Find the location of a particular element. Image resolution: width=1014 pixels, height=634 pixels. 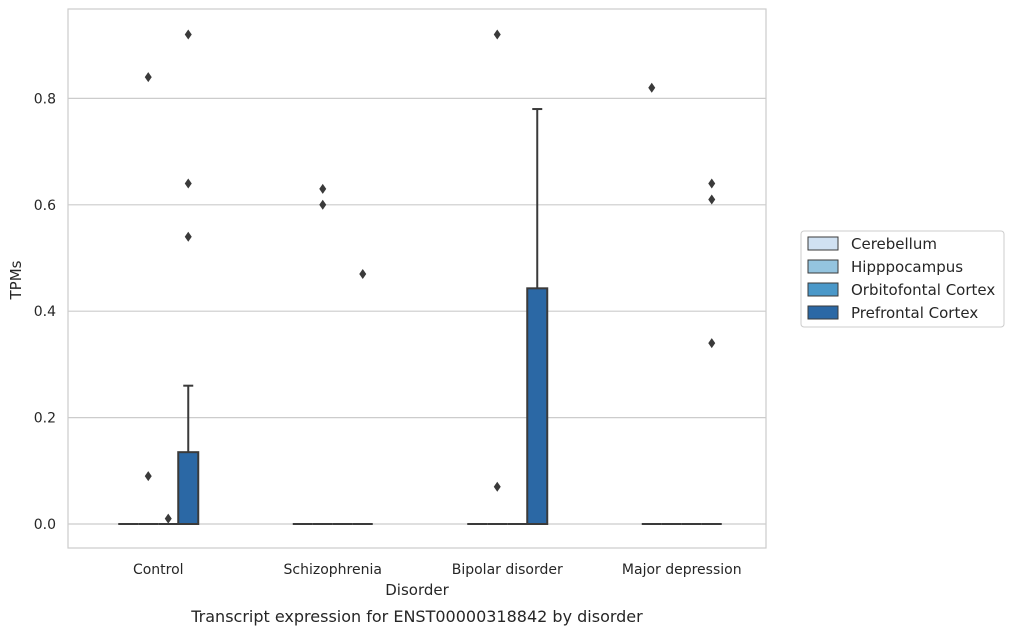

y-axis-title: TPMs is located at coordinates (16, 280).